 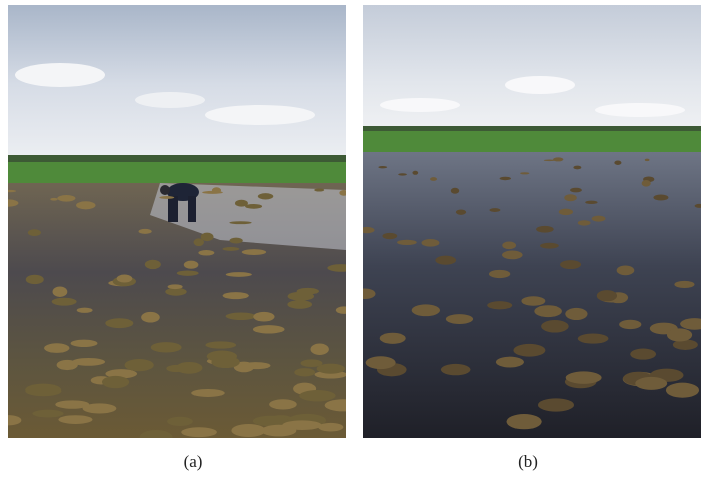 What do you see at coordinates (179, 202) in the screenshot?
I see `farmer` at bounding box center [179, 202].